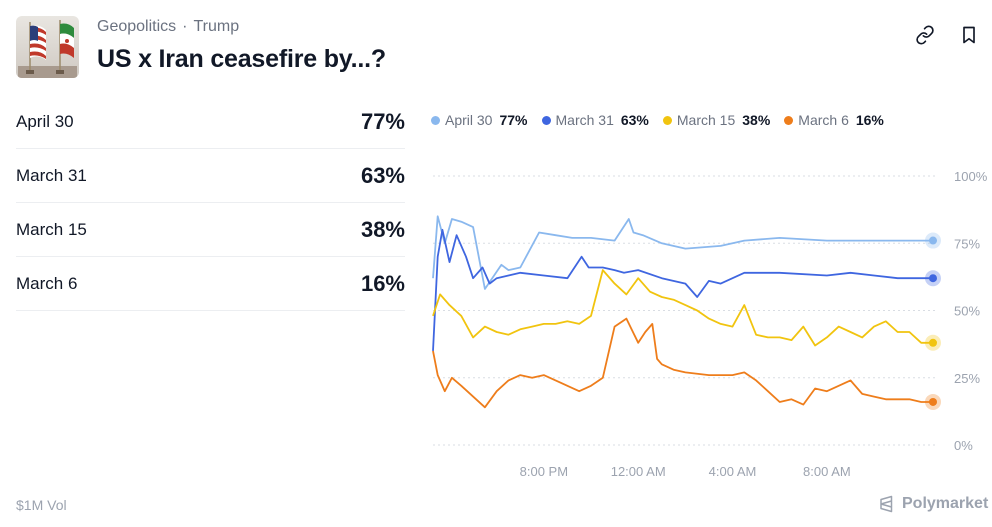  What do you see at coordinates (886, 504) in the screenshot?
I see `polymarket-logo-icon` at bounding box center [886, 504].